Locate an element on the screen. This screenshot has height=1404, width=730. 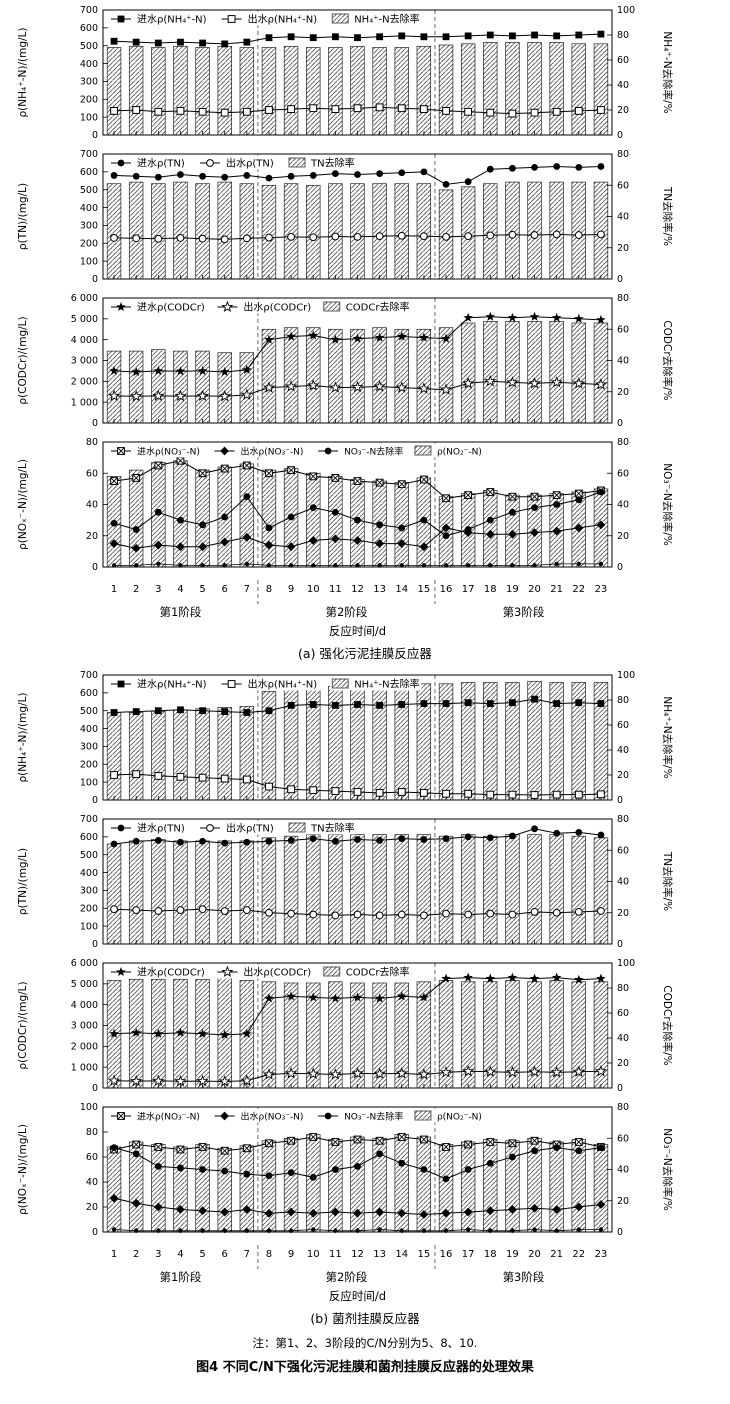
svg-text: CODCr去除率 is located at coordinates (378, 971).